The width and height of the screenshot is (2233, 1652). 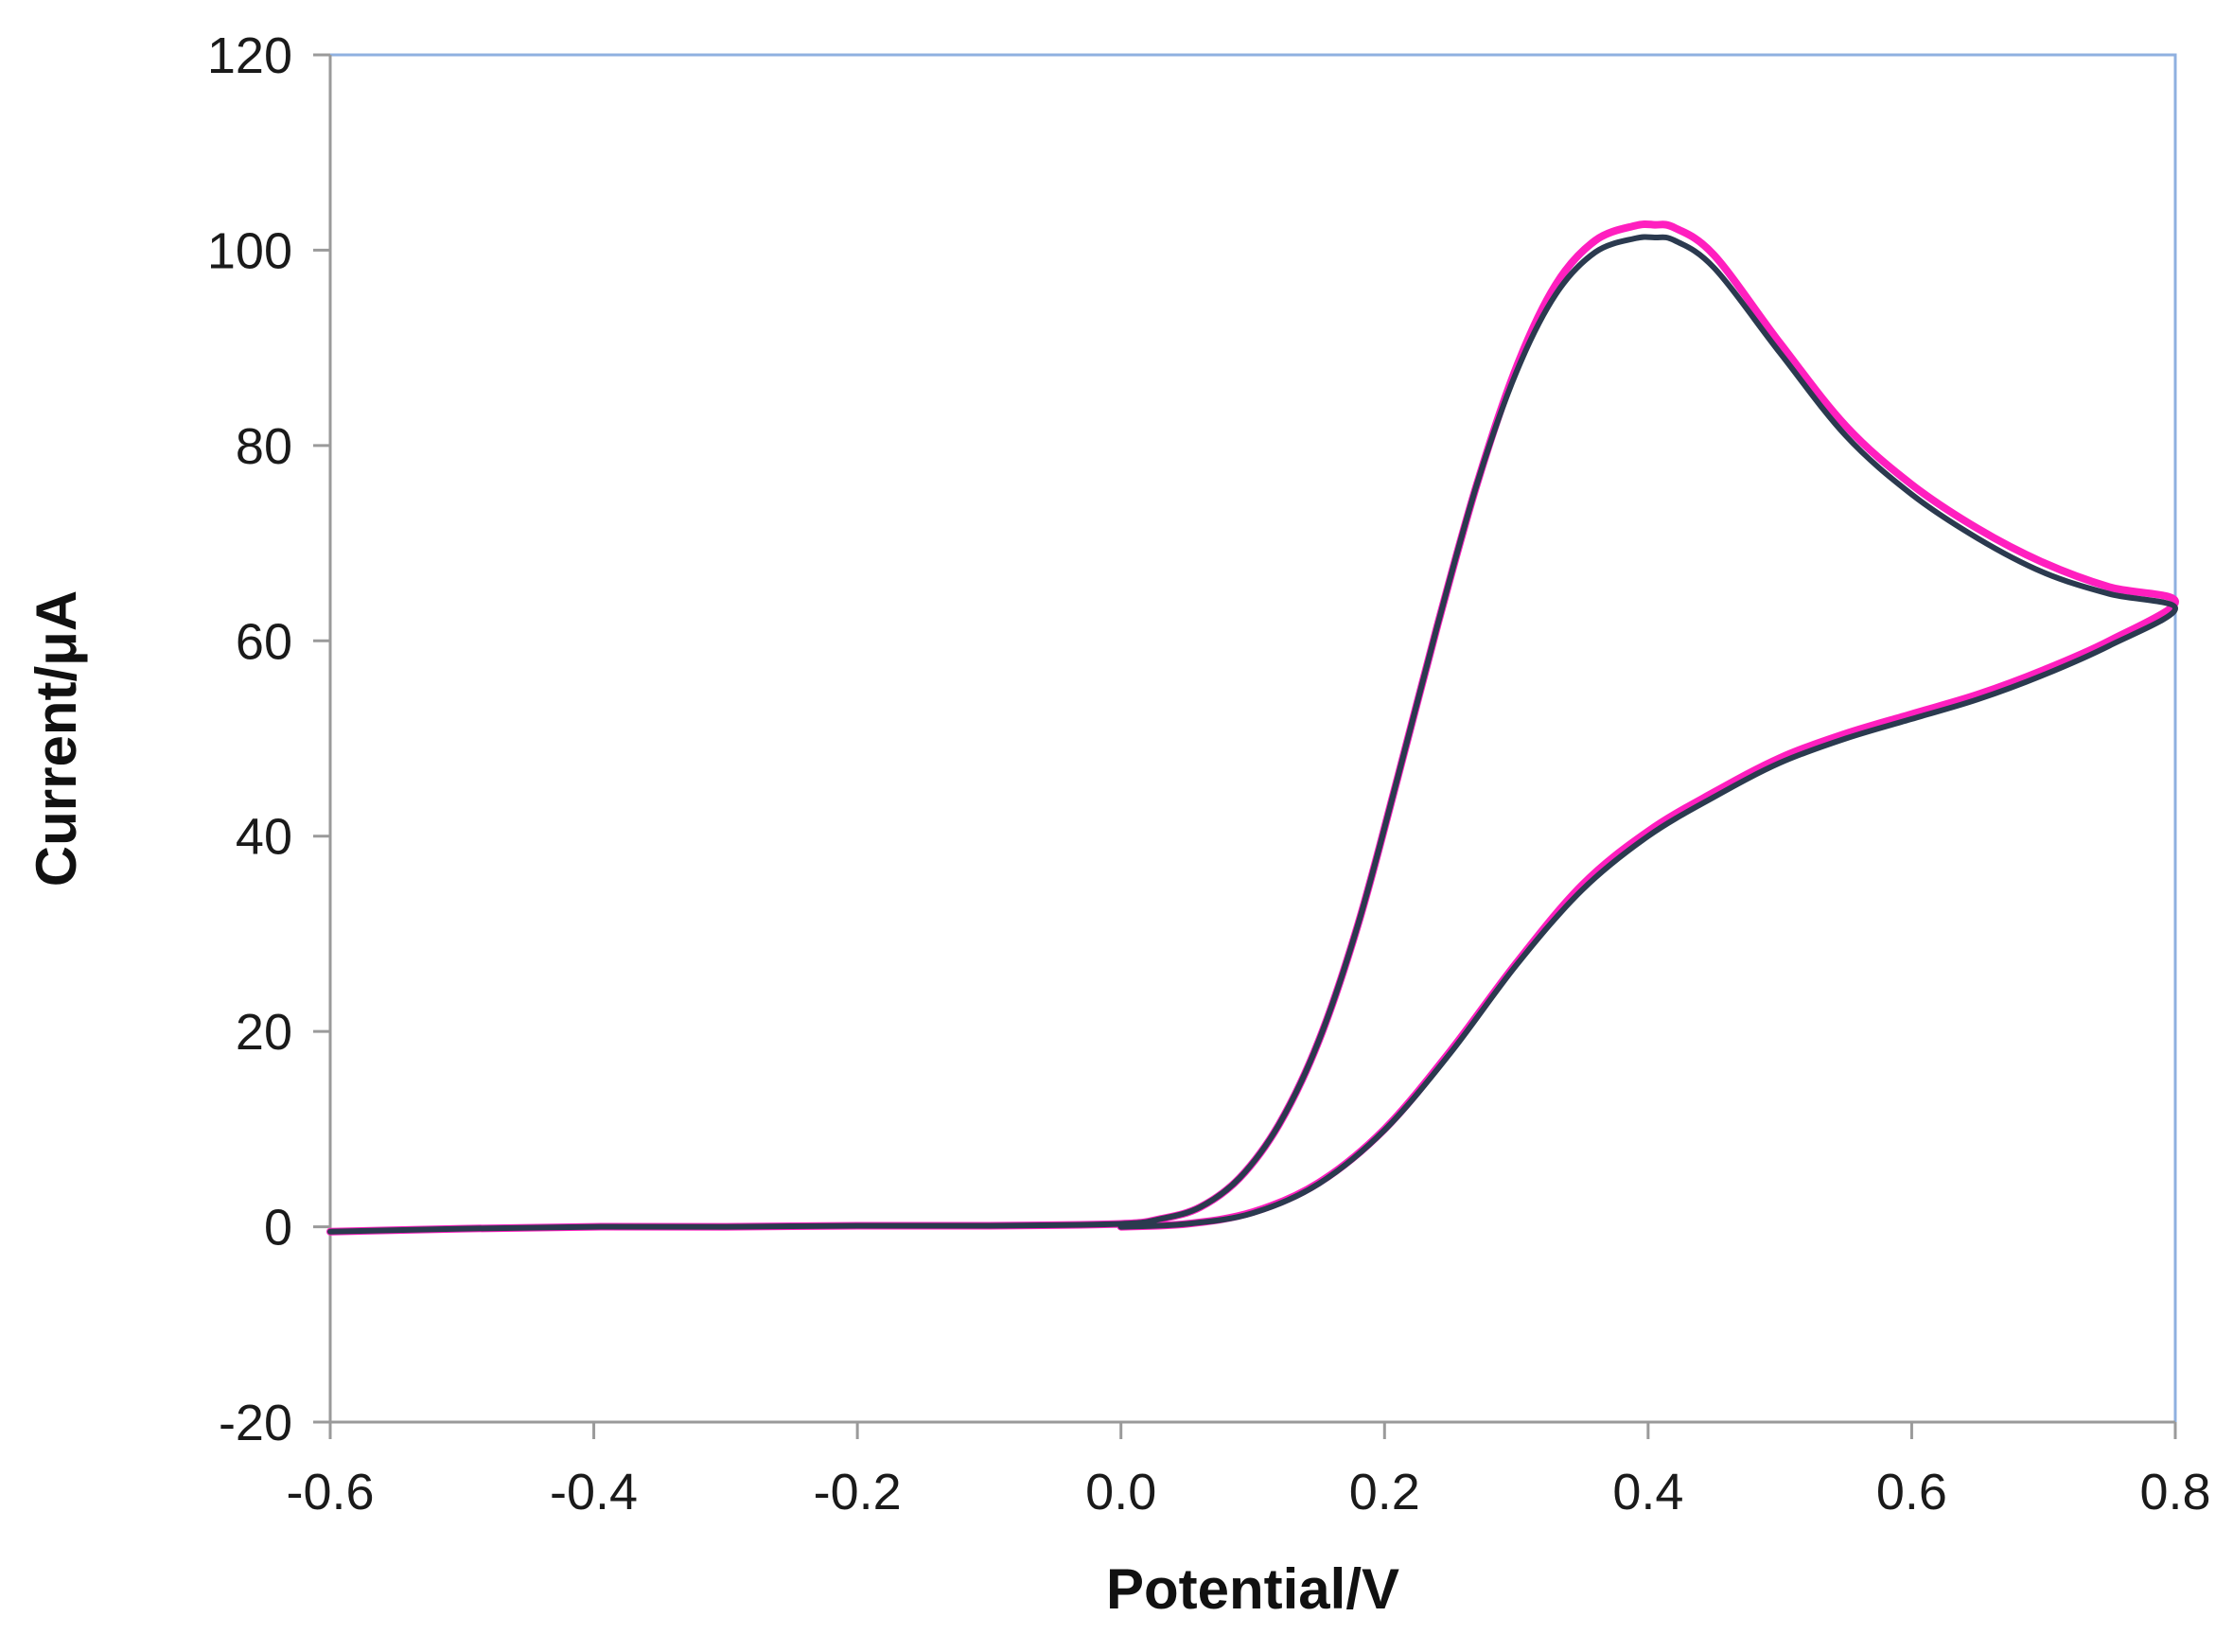 I want to click on y-tick-label: 20, so click(x=264, y=1032).